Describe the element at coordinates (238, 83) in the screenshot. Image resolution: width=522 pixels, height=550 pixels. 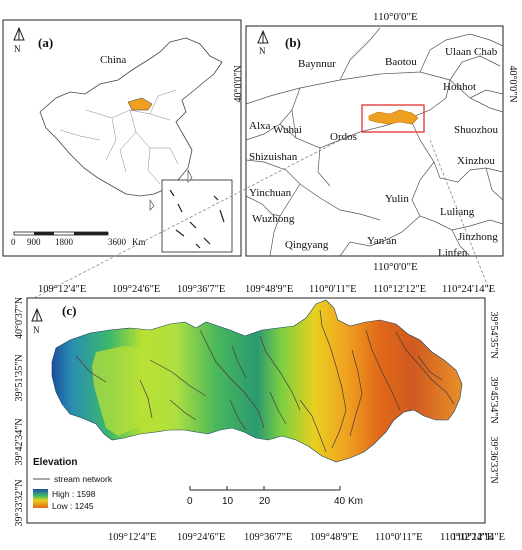
I see `panel-b-left-coord: 40°0'0"N` at that location.